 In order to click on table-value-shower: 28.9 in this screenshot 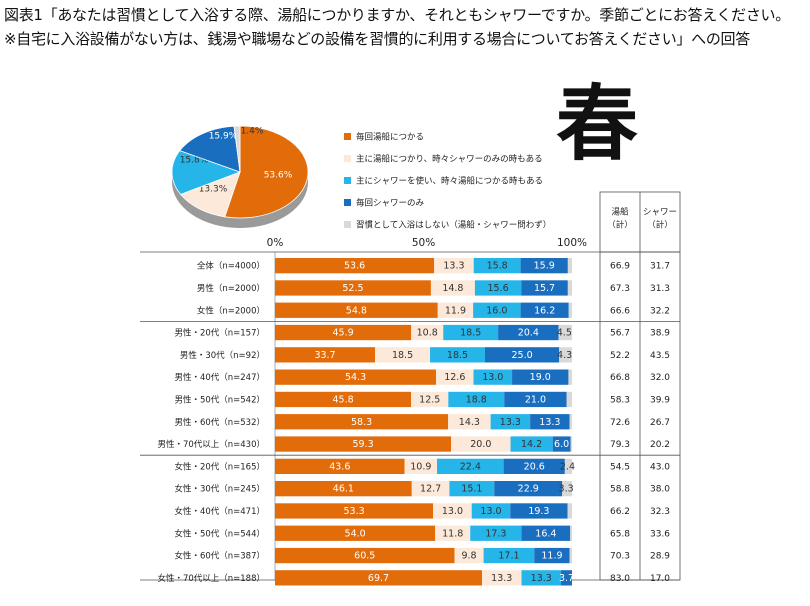, I will do `click(660, 557)`.